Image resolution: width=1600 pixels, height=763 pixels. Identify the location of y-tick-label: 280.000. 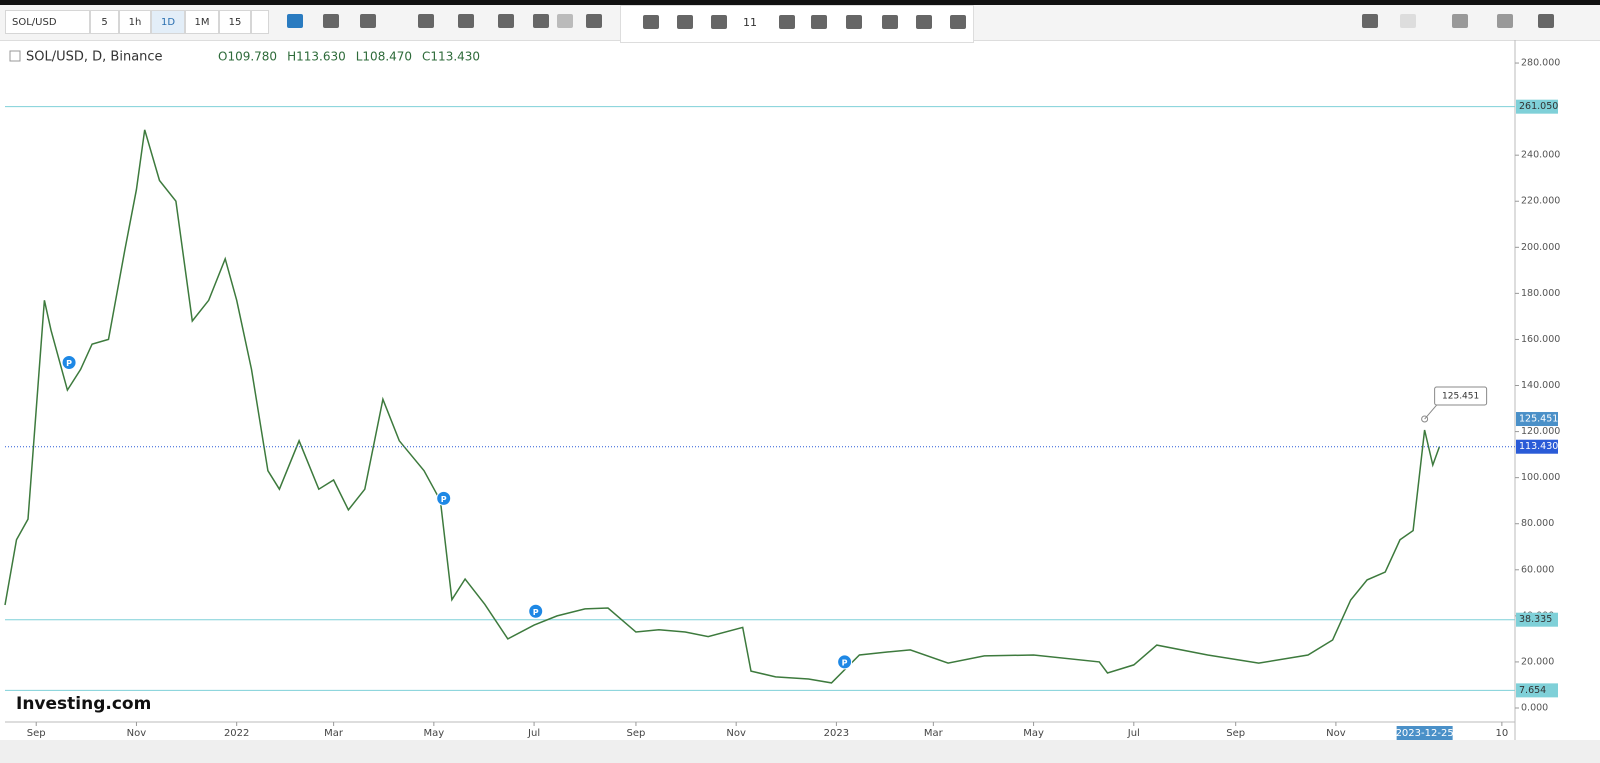
(1540, 63).